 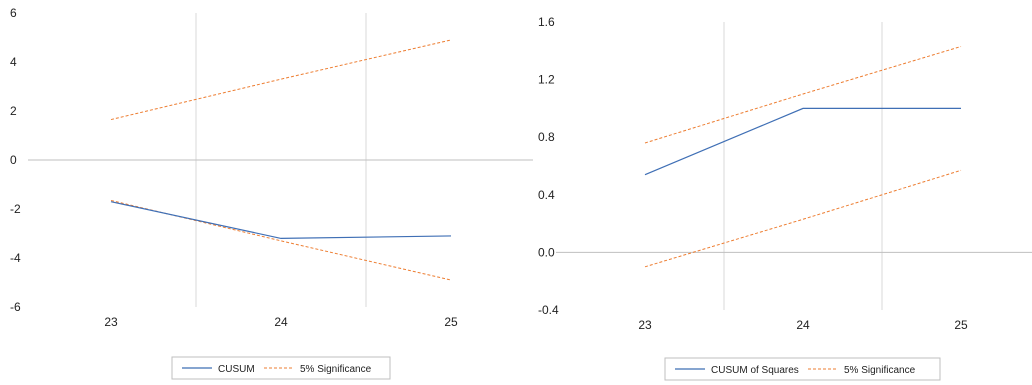 What do you see at coordinates (13, 160) in the screenshot?
I see `y-tick-label: 0` at bounding box center [13, 160].